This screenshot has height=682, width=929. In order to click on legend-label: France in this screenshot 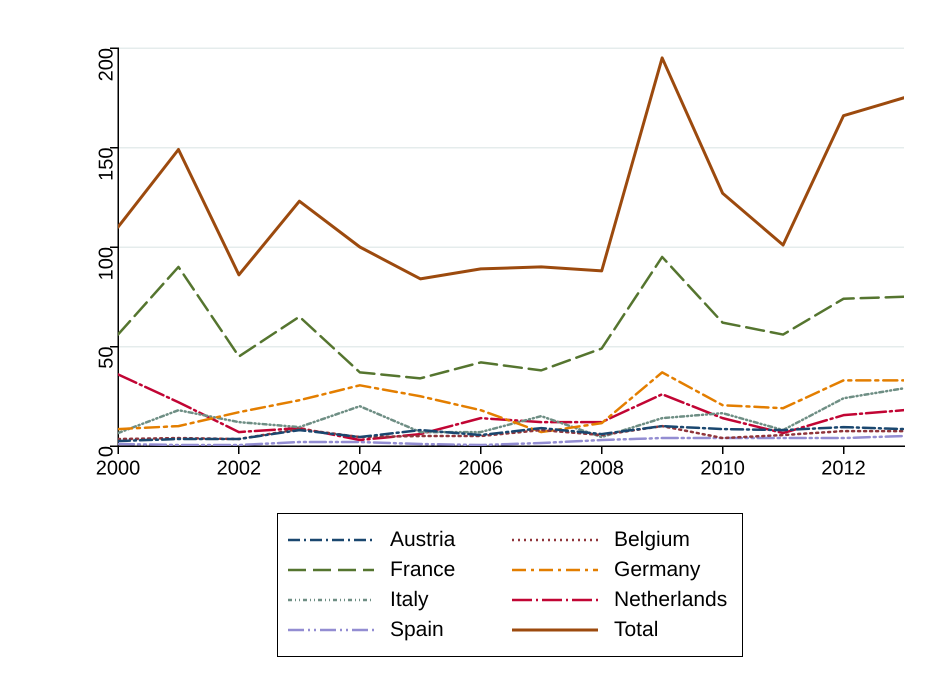, I will do `click(423, 570)`.